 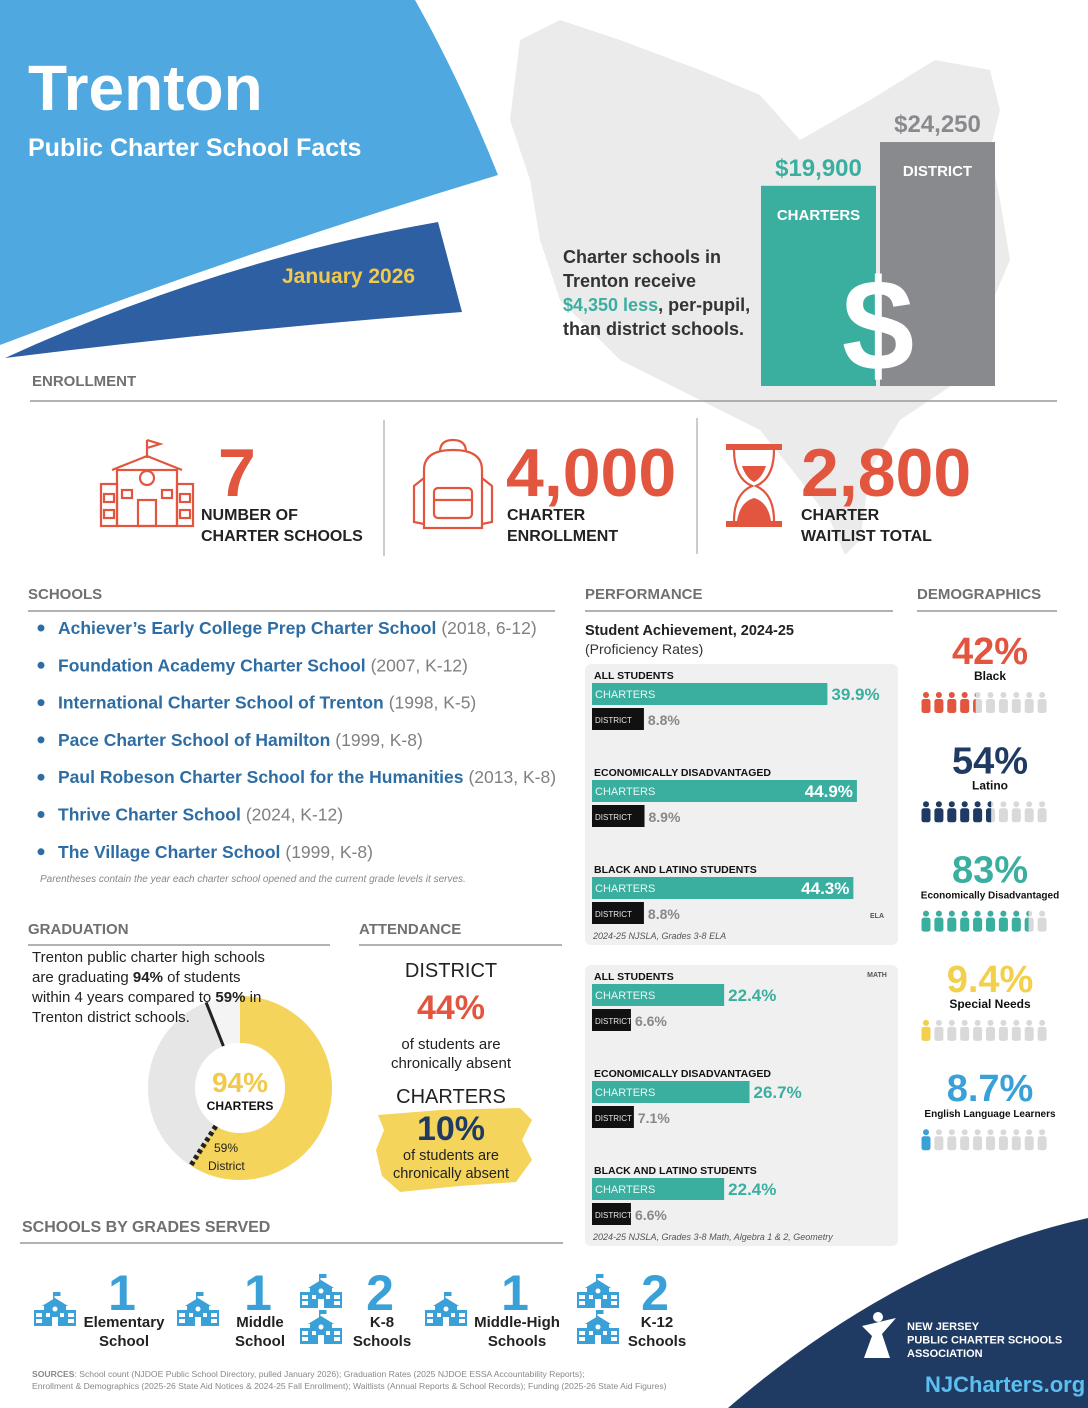 What do you see at coordinates (937, 264) in the screenshot?
I see `funding-bar` at bounding box center [937, 264].